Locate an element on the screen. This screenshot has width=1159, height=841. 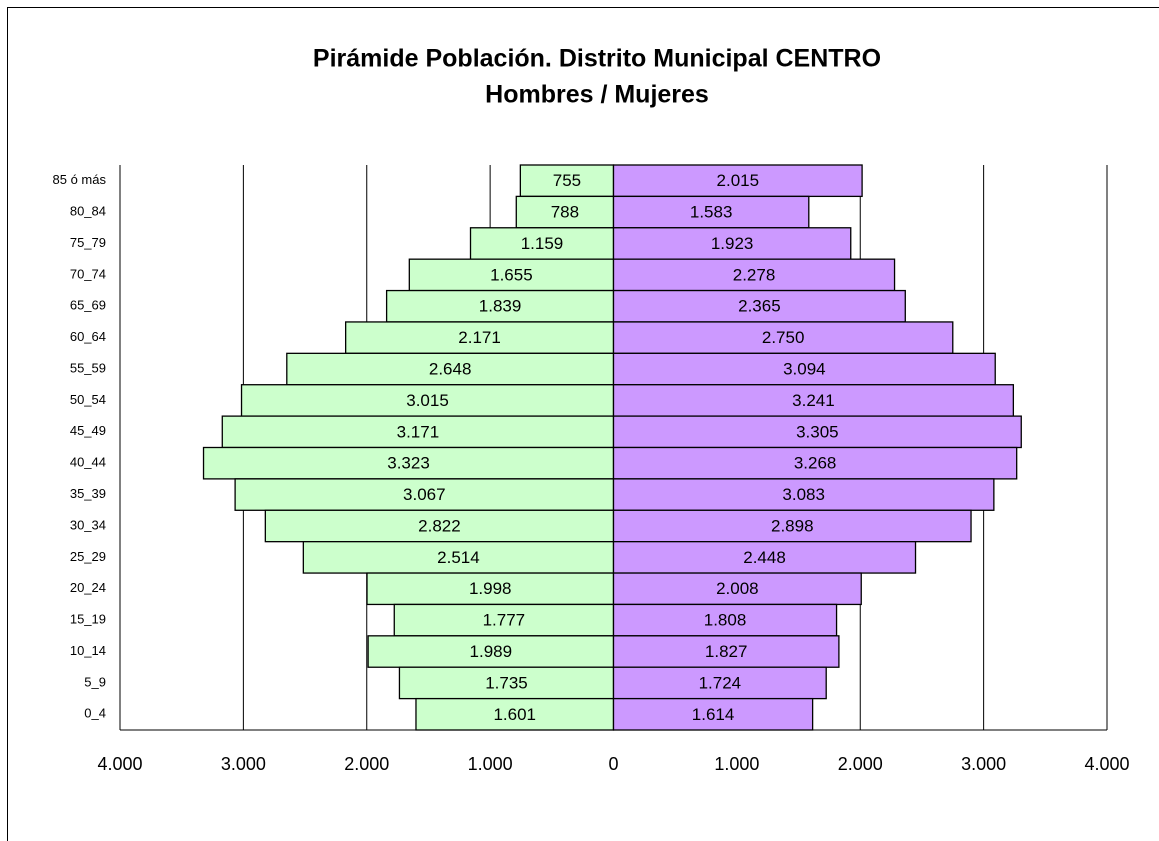
y-tick-label: 5_9 is located at coordinates (95, 681).